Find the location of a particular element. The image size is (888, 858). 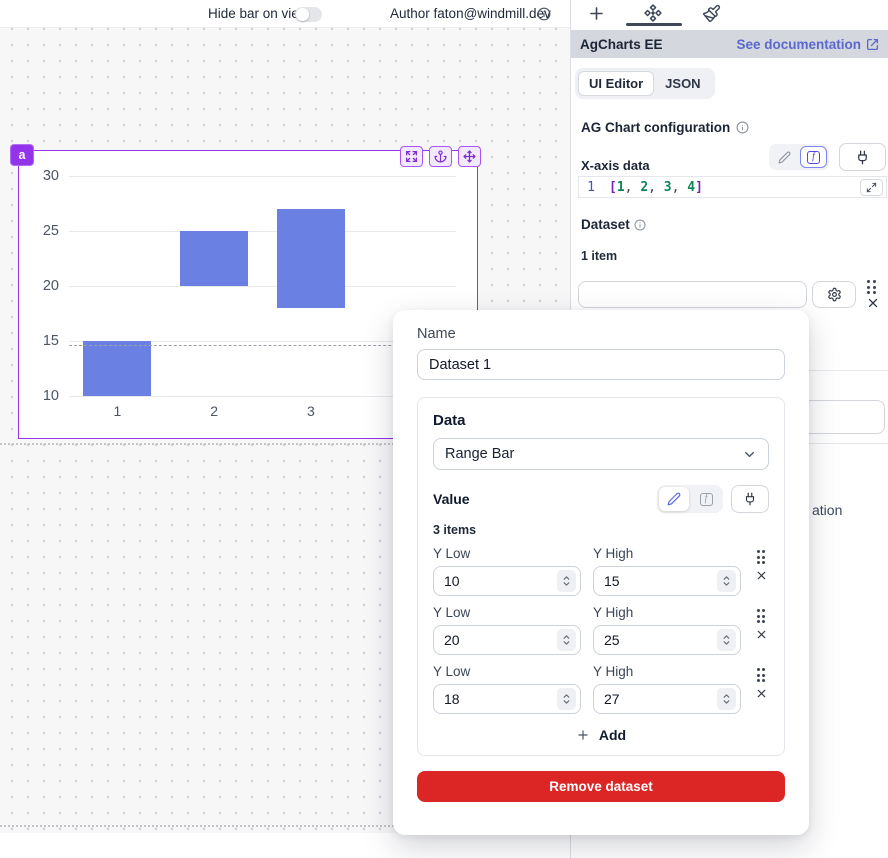

doc-link-label: See documentation is located at coordinates (798, 44).